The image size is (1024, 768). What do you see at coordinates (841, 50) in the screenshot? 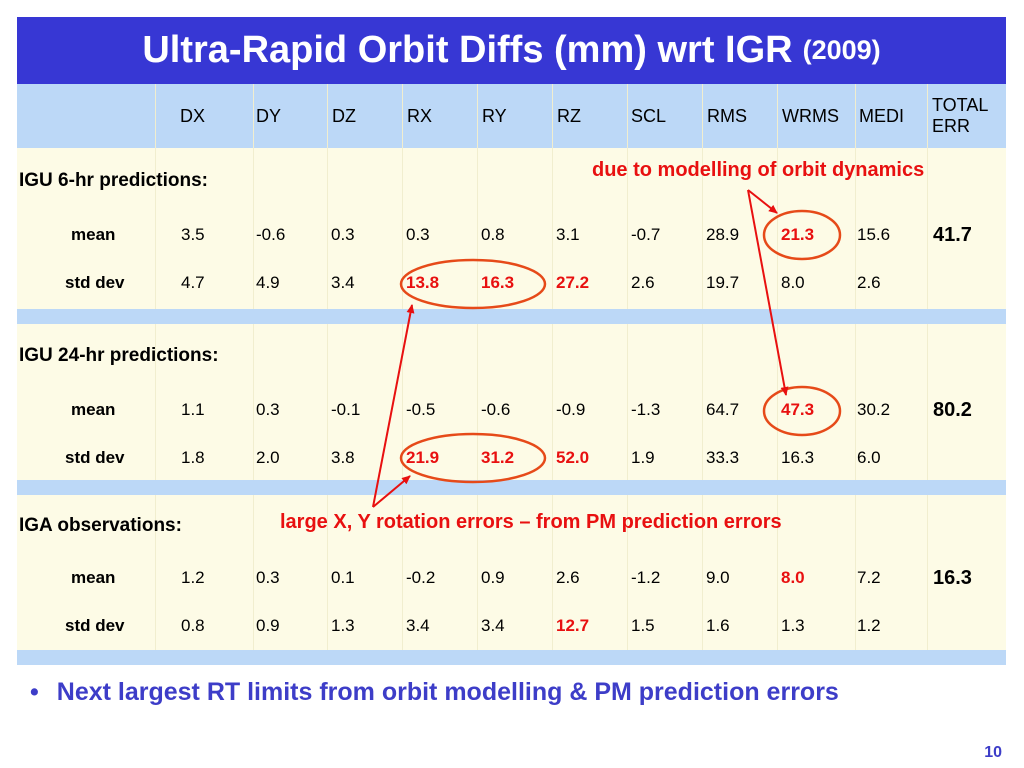
I see `title-year: (2009)` at bounding box center [841, 50].